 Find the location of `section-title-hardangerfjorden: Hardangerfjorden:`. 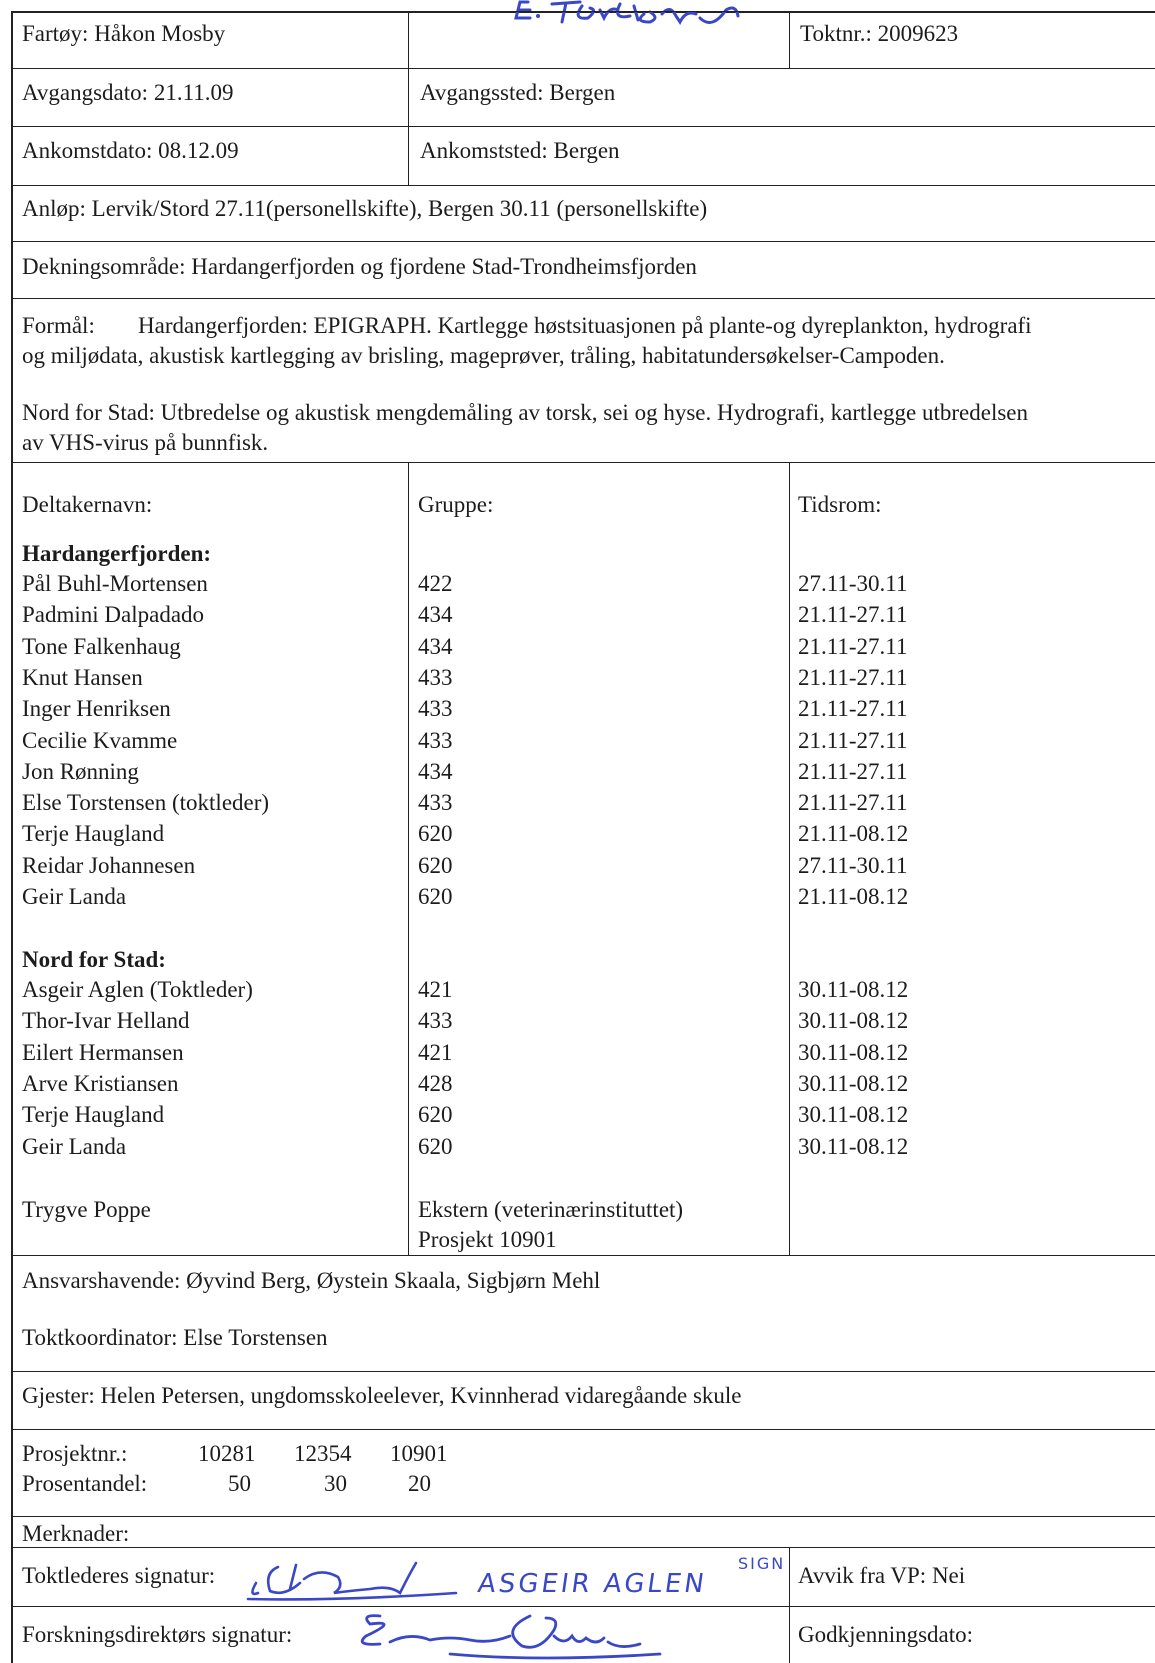

section-title-hardangerfjorden: Hardangerfjorden: is located at coordinates (117, 553).